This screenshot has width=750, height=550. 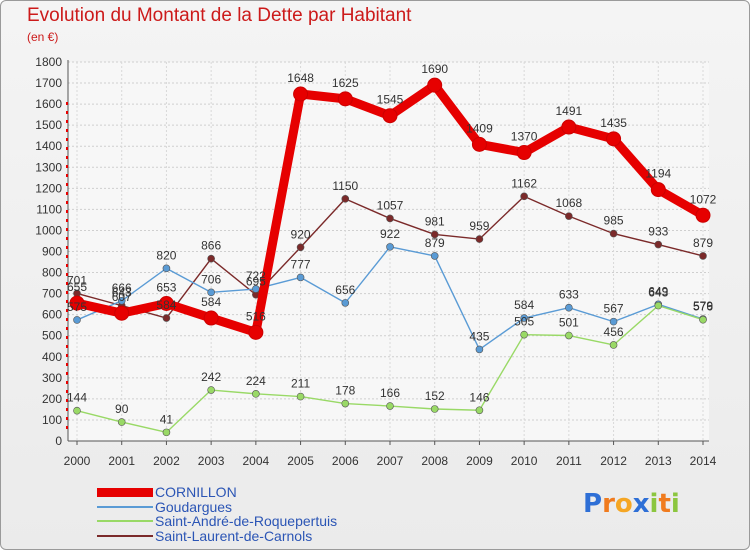 I want to click on data-label: 1057, so click(x=390, y=205).